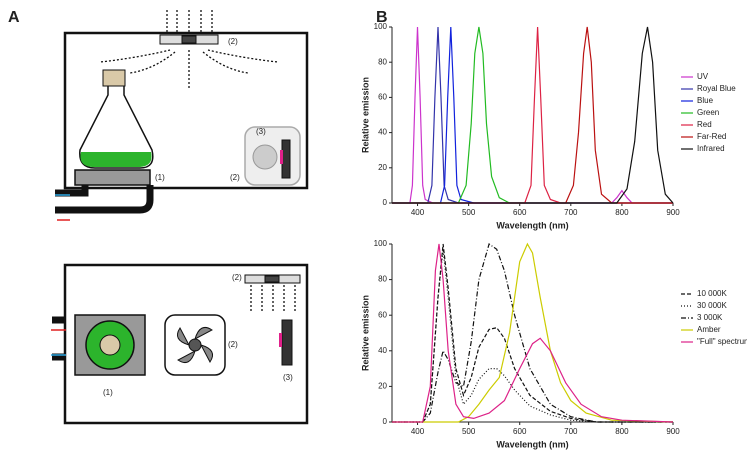  What do you see at coordinates (711, 148) in the screenshot?
I see `legend-label: Infrared` at bounding box center [711, 148].